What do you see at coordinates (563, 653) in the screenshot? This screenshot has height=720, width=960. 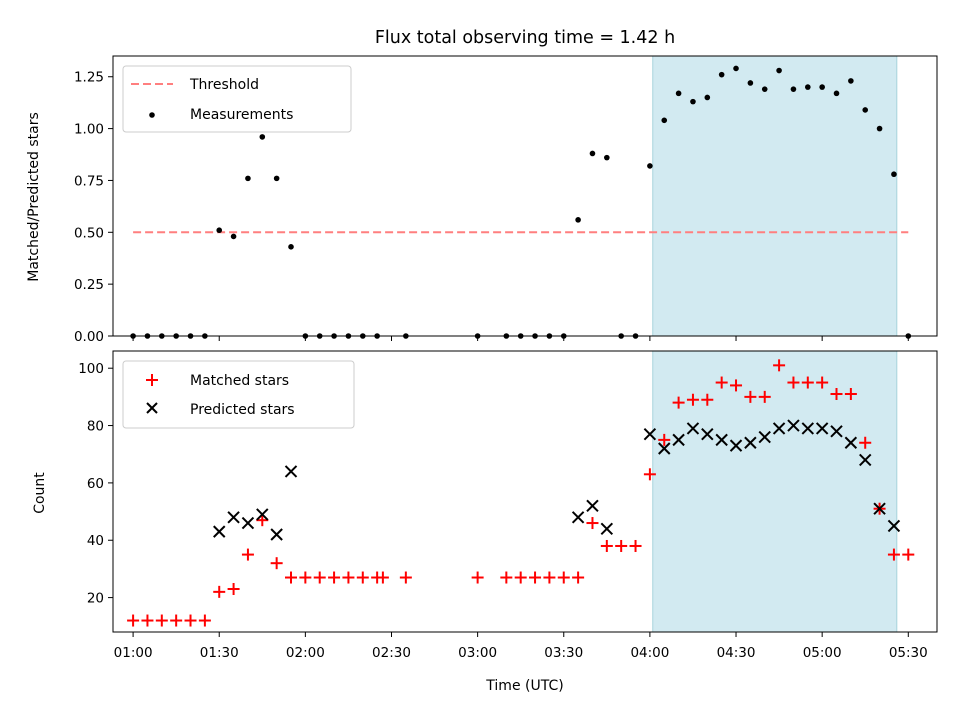 I see `xtick-label: 03:30` at bounding box center [563, 653].